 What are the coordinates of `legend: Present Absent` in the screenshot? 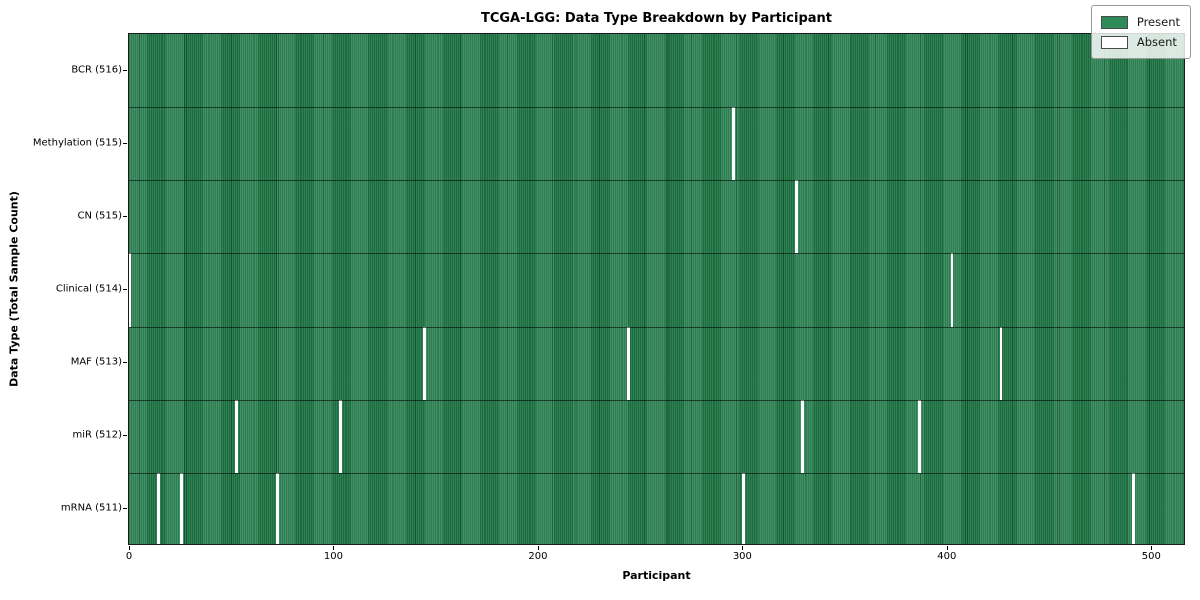 It's located at (1140, 32).